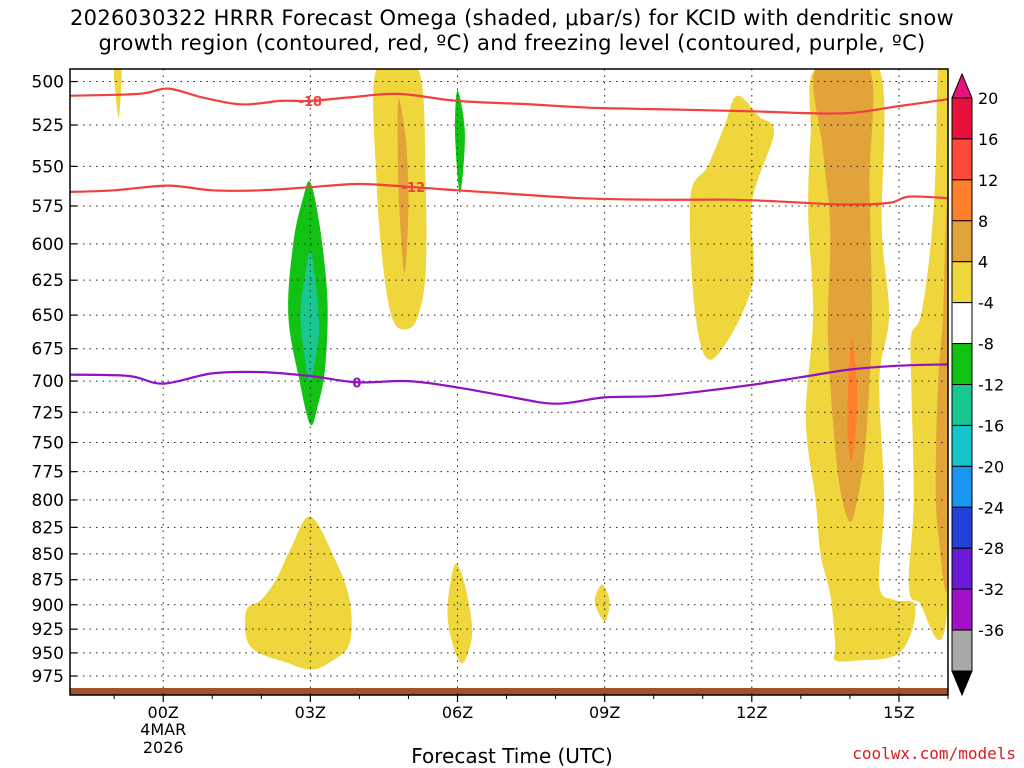 This screenshot has width=1024, height=768. I want to click on colorbar-top-arrow, so click(962, 85).